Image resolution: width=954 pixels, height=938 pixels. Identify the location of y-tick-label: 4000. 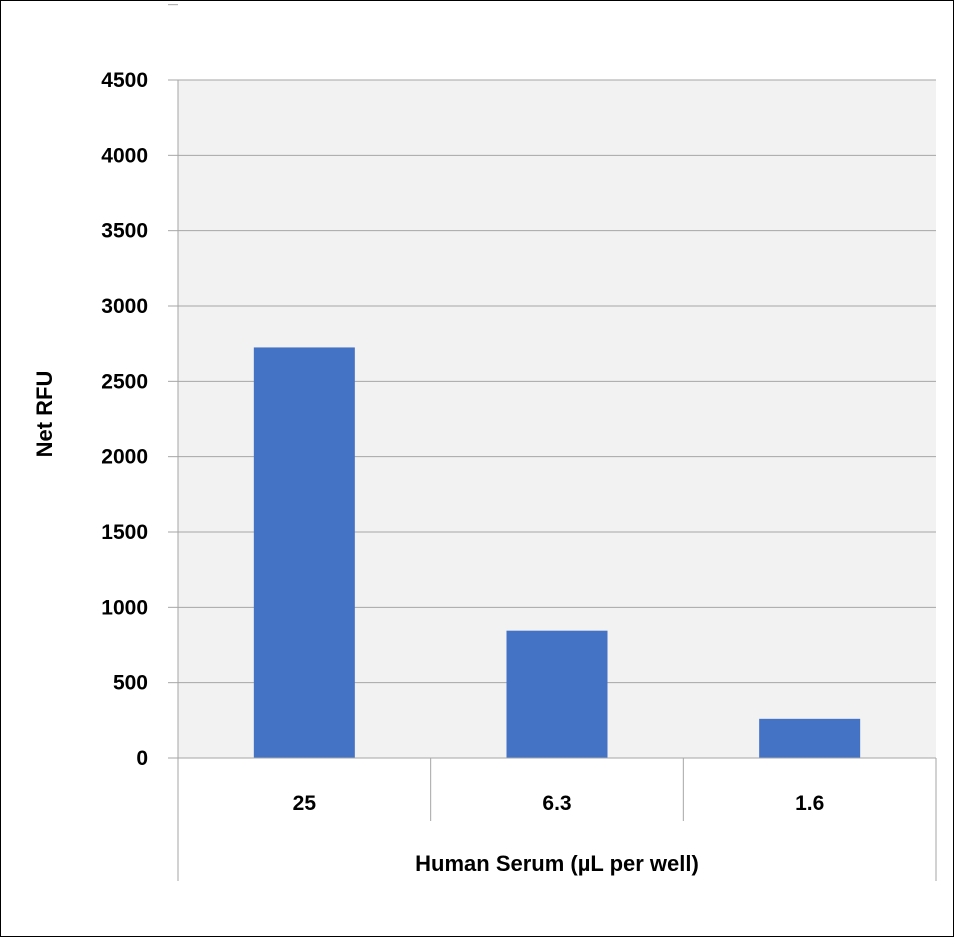
(124, 155).